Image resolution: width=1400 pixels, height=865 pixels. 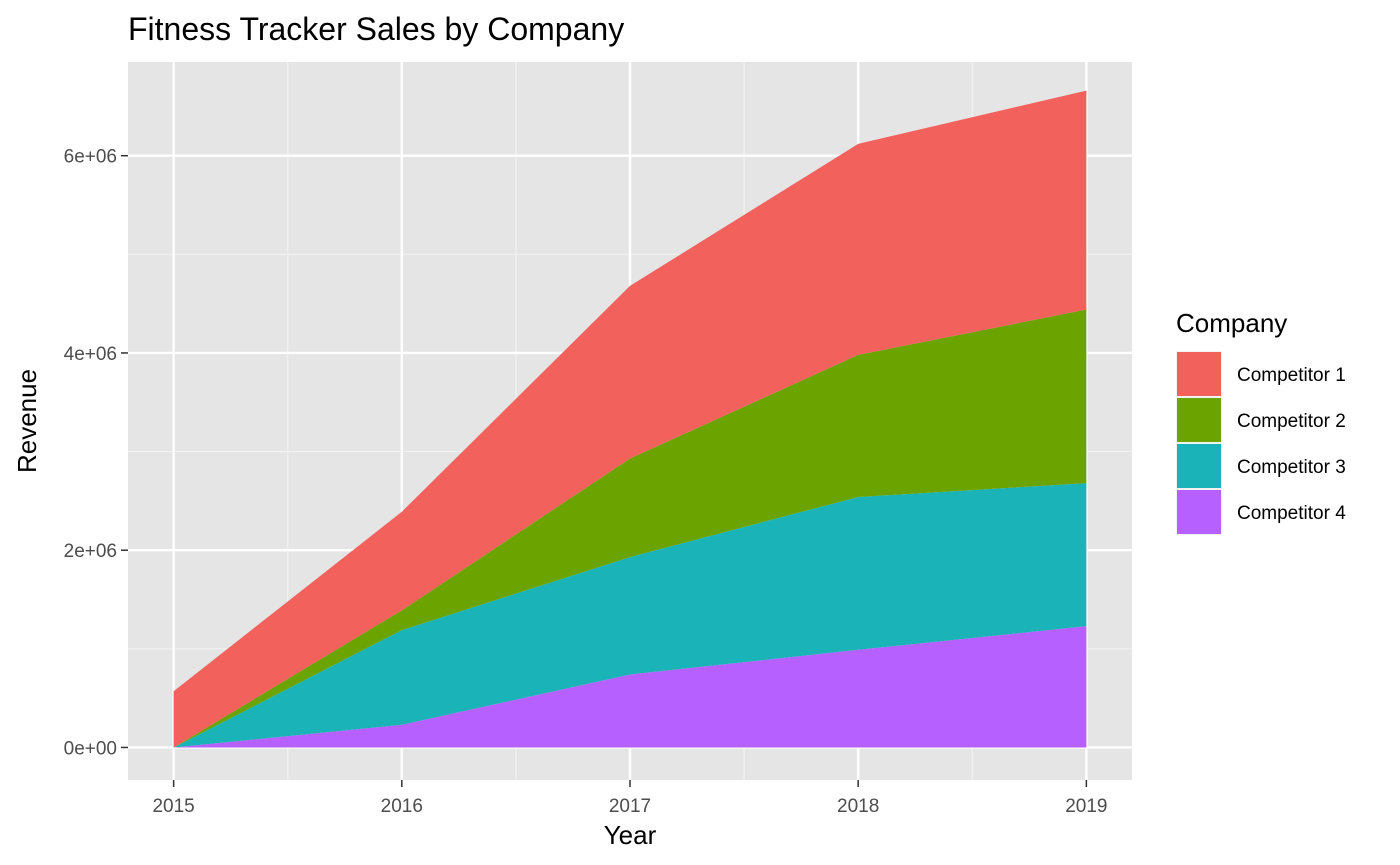 What do you see at coordinates (630, 806) in the screenshot?
I see `x-tick-label: 2017` at bounding box center [630, 806].